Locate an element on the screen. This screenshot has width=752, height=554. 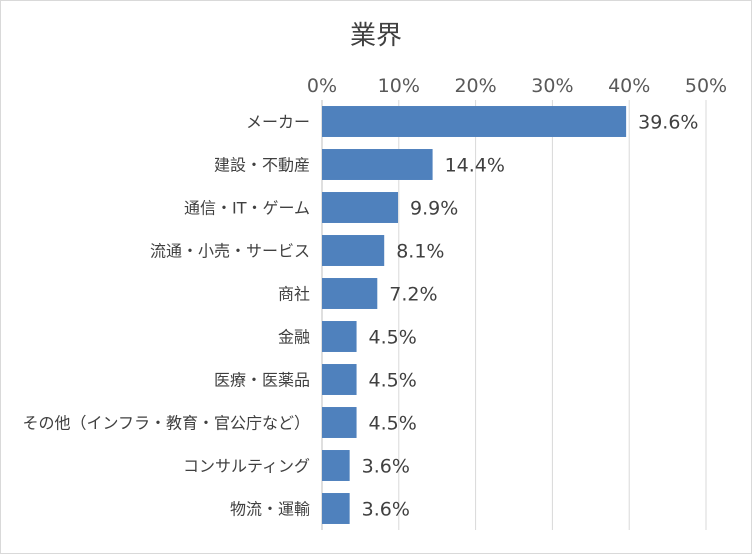
x-tick-label: 10% is located at coordinates (399, 86).